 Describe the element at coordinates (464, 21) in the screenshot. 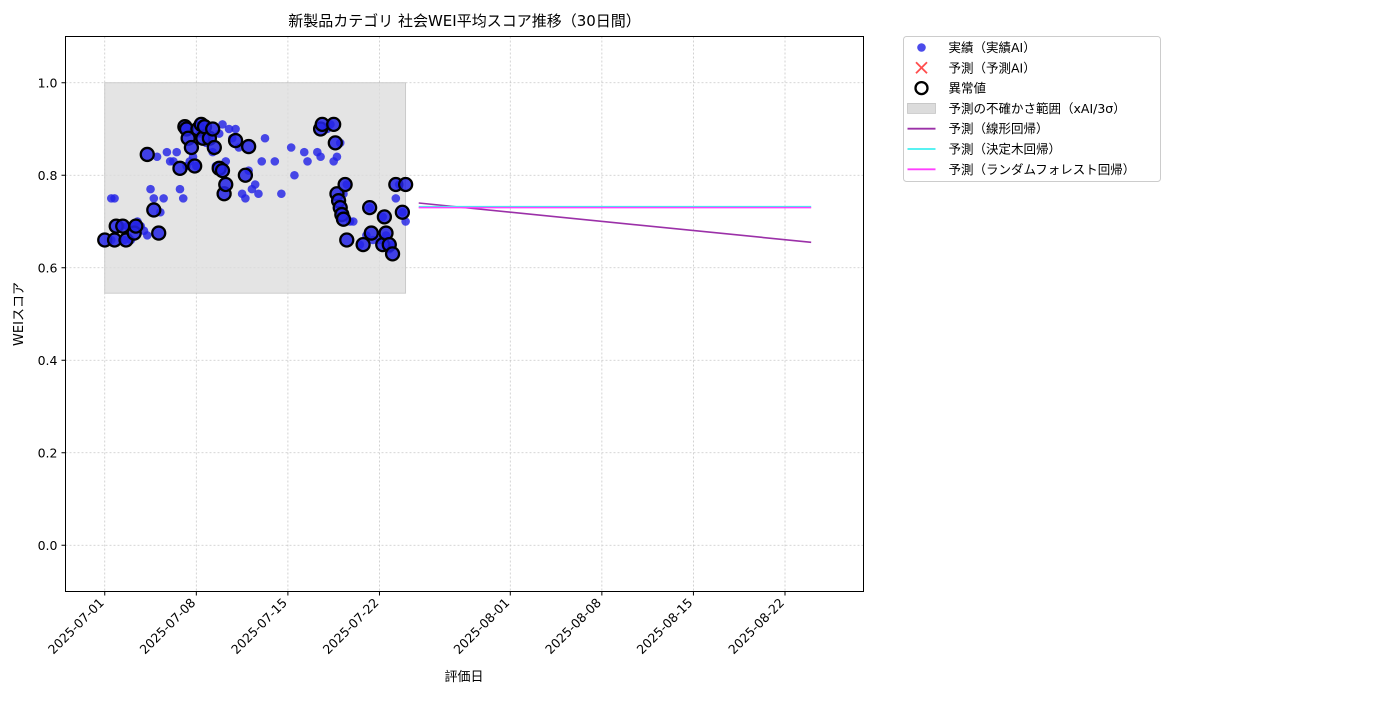

I see `chart-title: 新製品カテゴリ 社会WEI平均スコア推移（30日間）` at that location.